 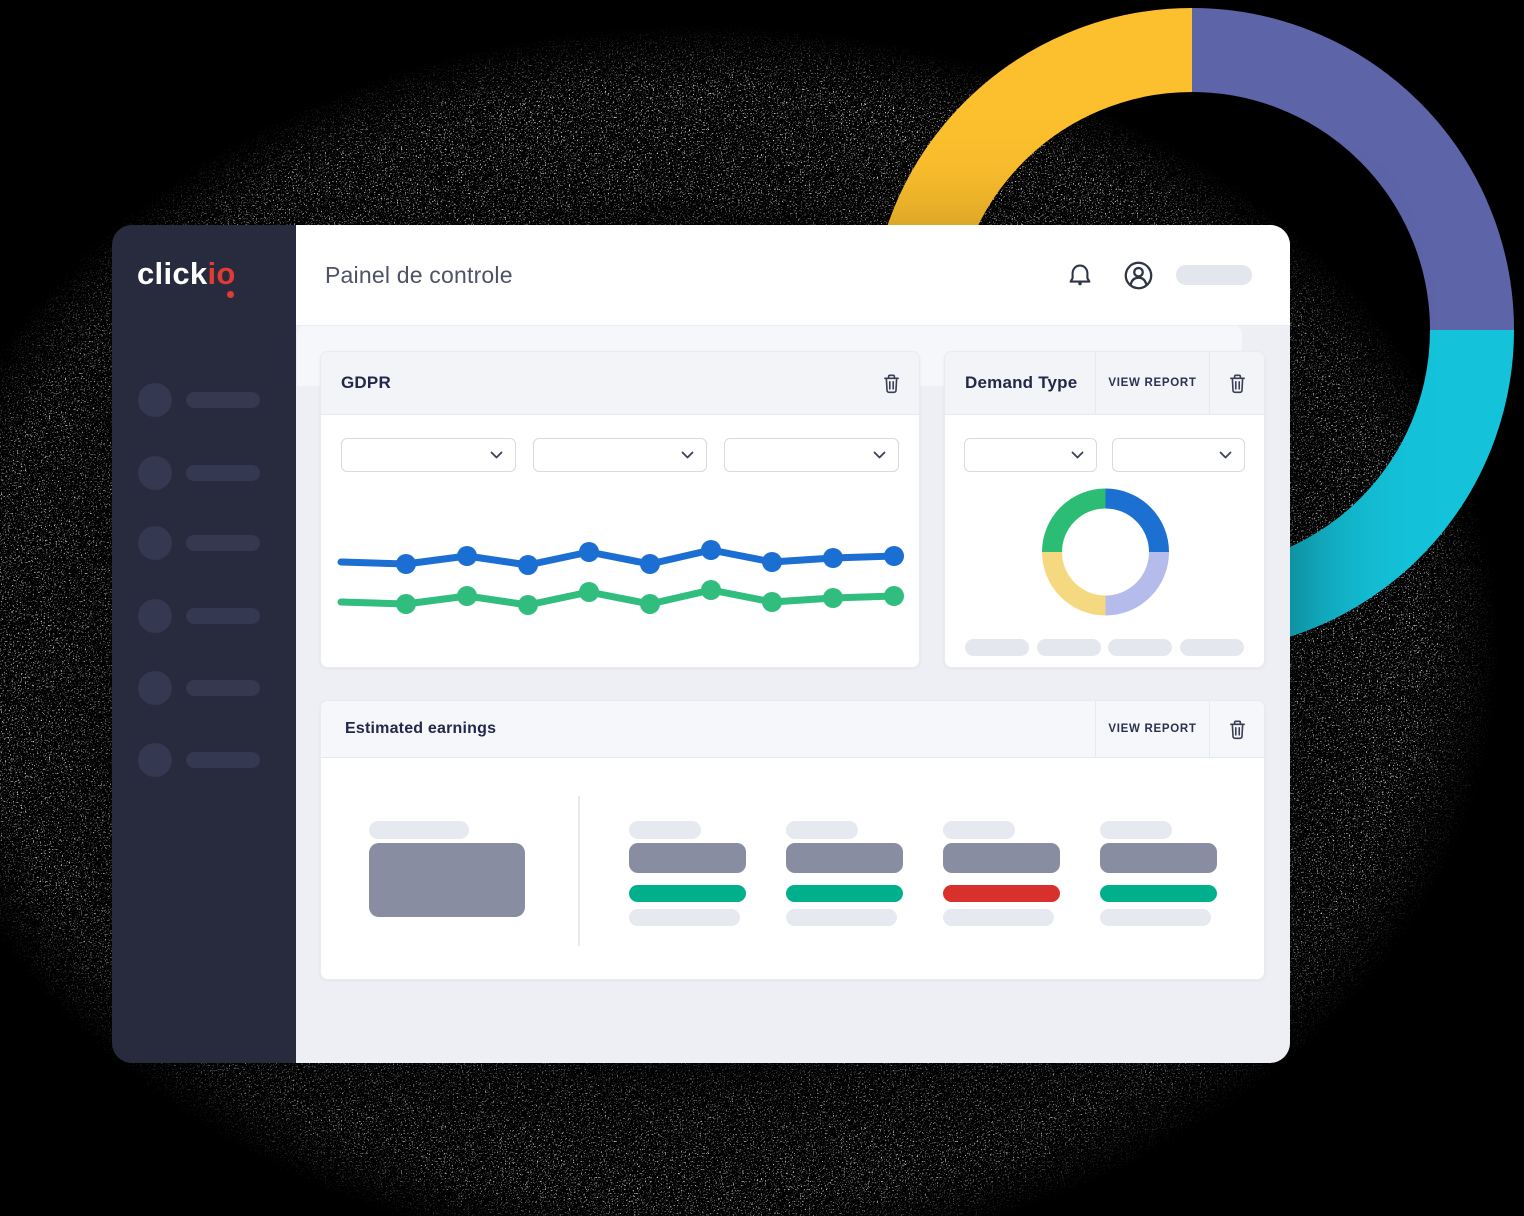 I want to click on notifications-button, so click(x=1080, y=275).